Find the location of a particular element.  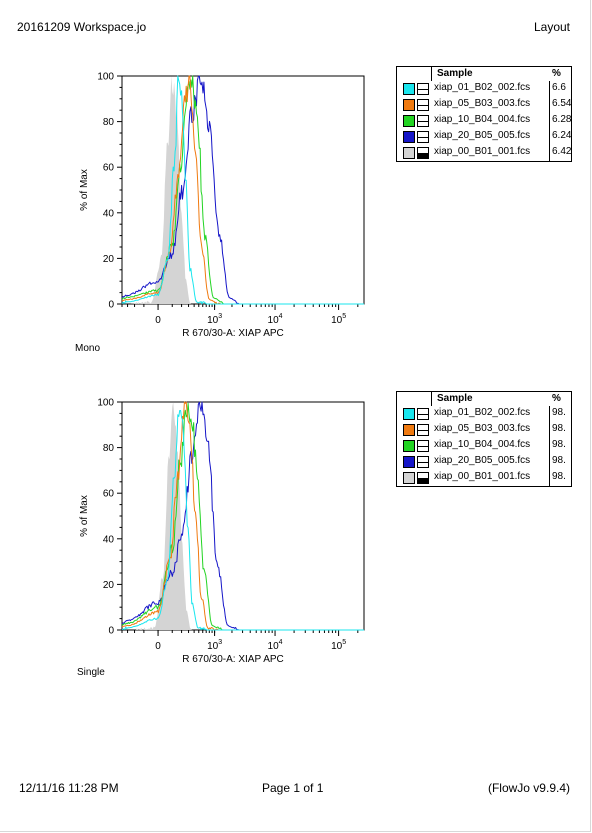

legend-row: xiap_05_B03_003.fcs 6.54 is located at coordinates (484, 105).